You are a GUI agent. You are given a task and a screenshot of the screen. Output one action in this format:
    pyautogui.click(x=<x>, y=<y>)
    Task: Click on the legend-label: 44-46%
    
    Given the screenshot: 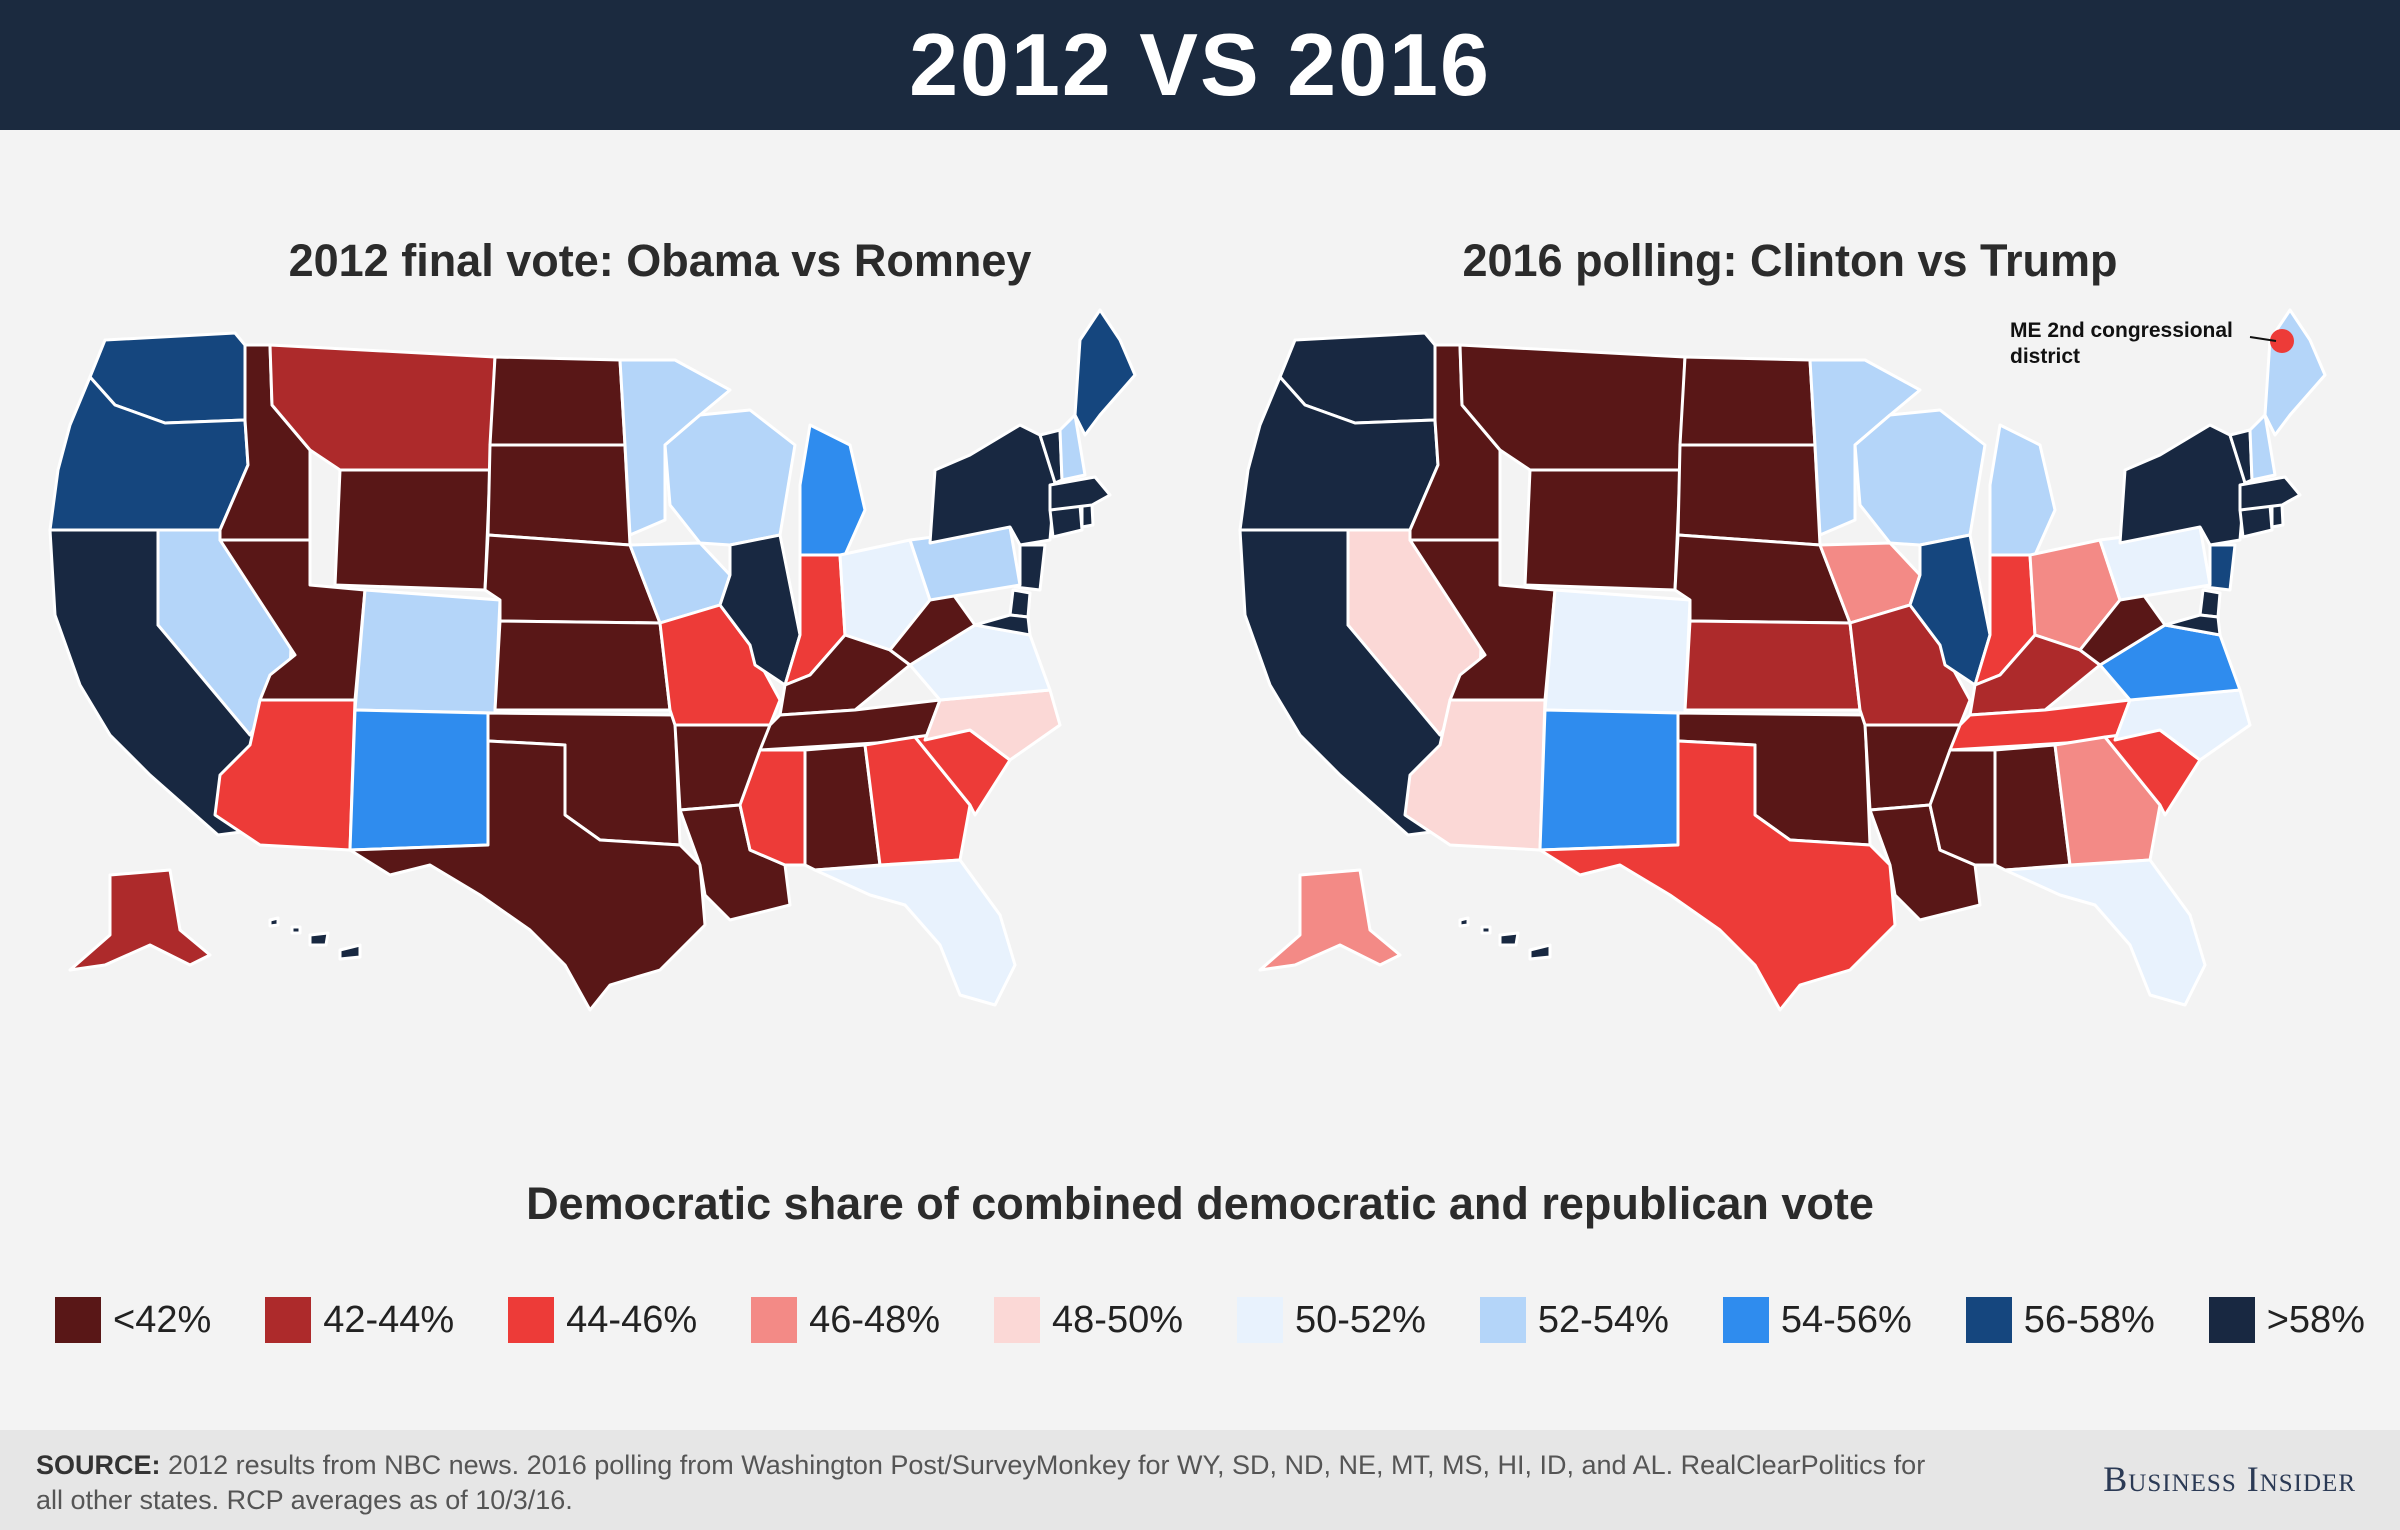 What is the action you would take?
    pyautogui.click(x=632, y=1319)
    